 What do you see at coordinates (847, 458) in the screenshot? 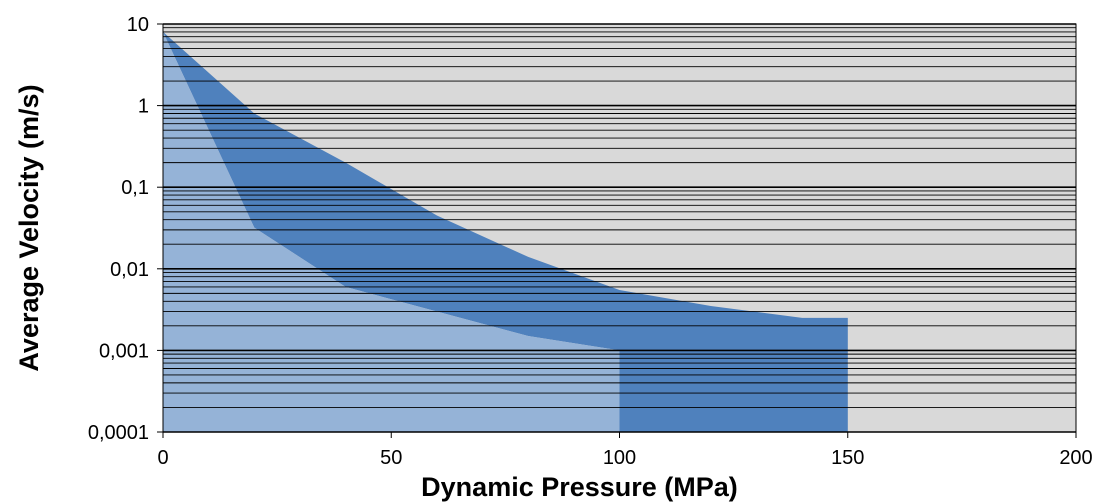
I see `x-tick-label: 150` at bounding box center [847, 458].